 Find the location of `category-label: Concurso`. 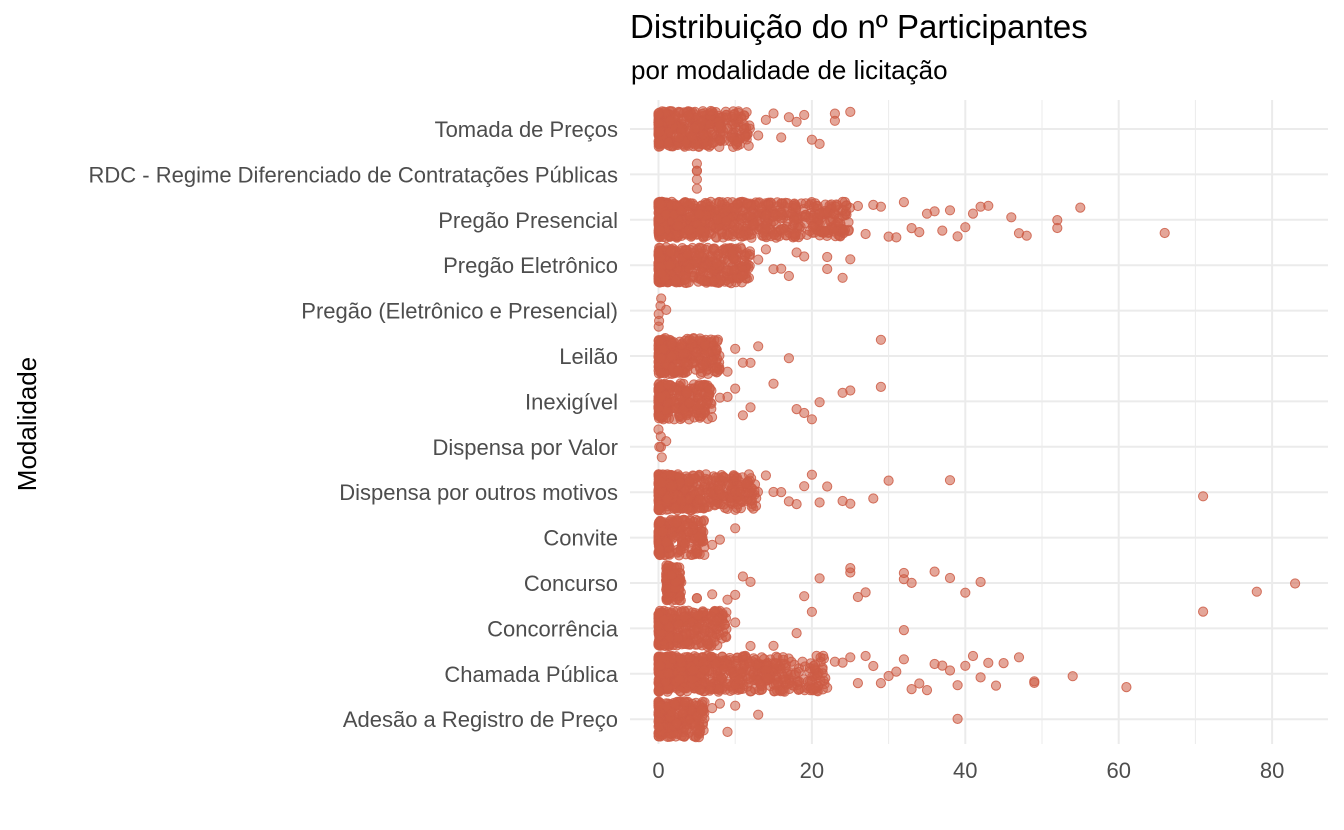

category-label: Concurso is located at coordinates (571, 583).